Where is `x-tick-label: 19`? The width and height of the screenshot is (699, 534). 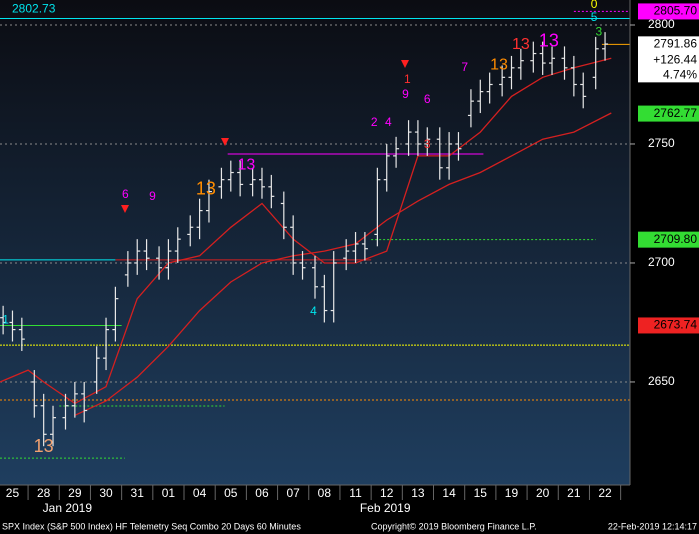
x-tick-label: 19 is located at coordinates (512, 493).